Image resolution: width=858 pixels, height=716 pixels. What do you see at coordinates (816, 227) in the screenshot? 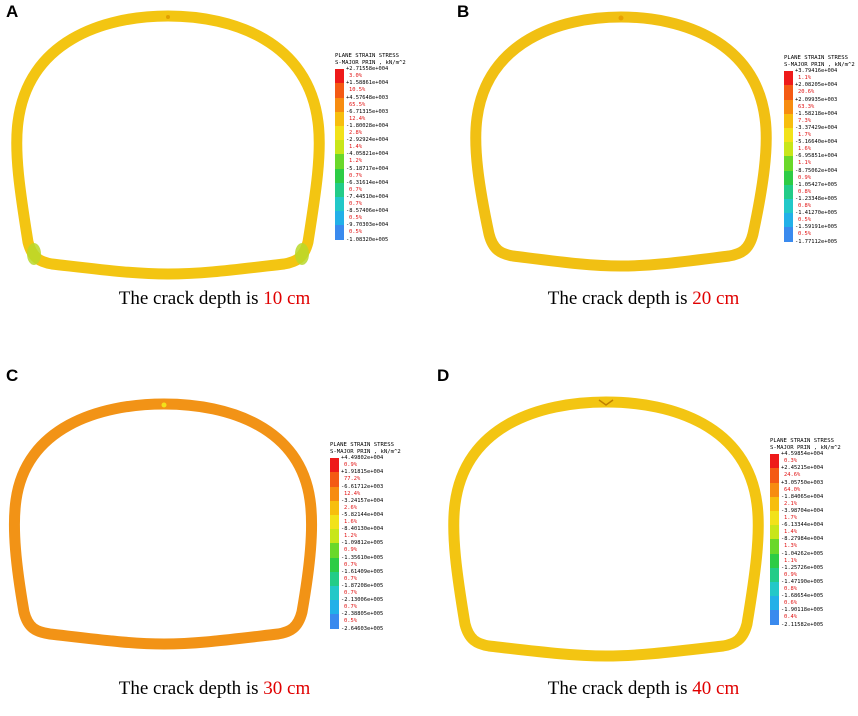
I see `legend-value: -1.59191e+005` at bounding box center [816, 227].